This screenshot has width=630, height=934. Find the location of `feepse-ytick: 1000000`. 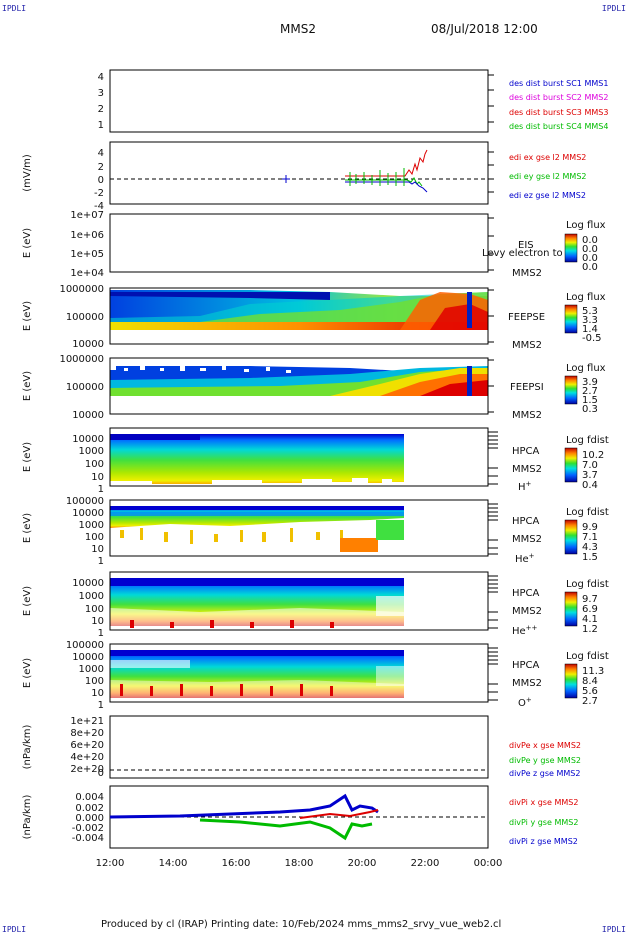

feepse-ytick: 1000000 is located at coordinates (81, 289).